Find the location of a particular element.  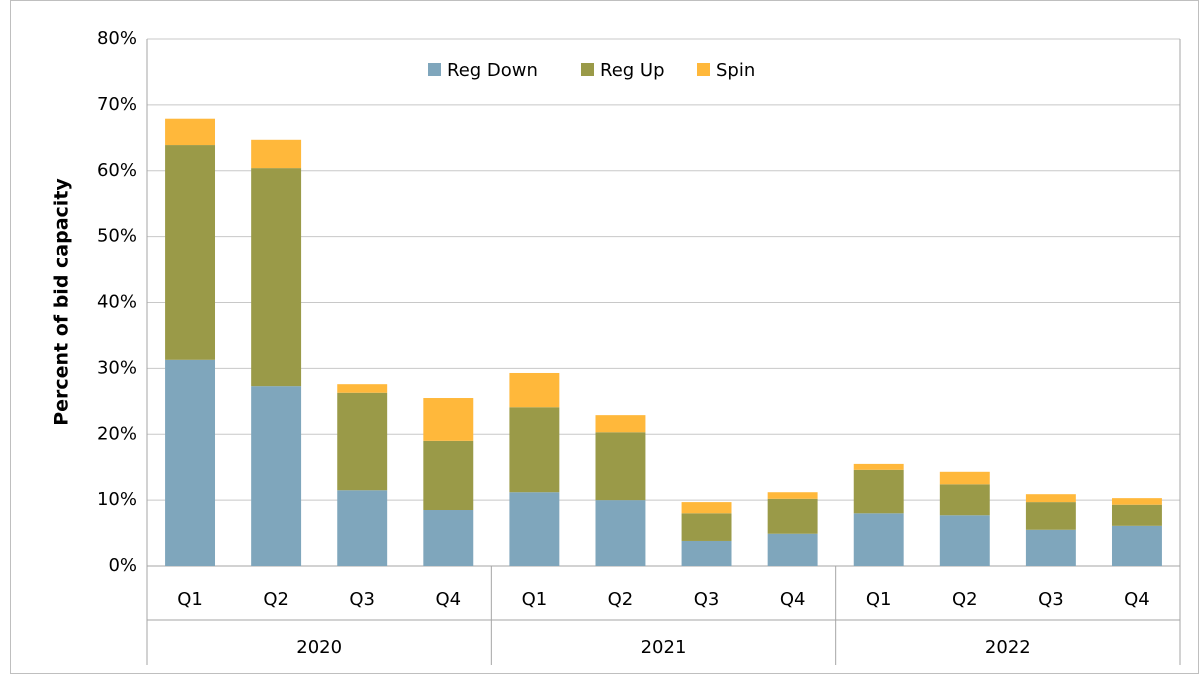

y-tick-label: 0% is located at coordinates (122, 565).